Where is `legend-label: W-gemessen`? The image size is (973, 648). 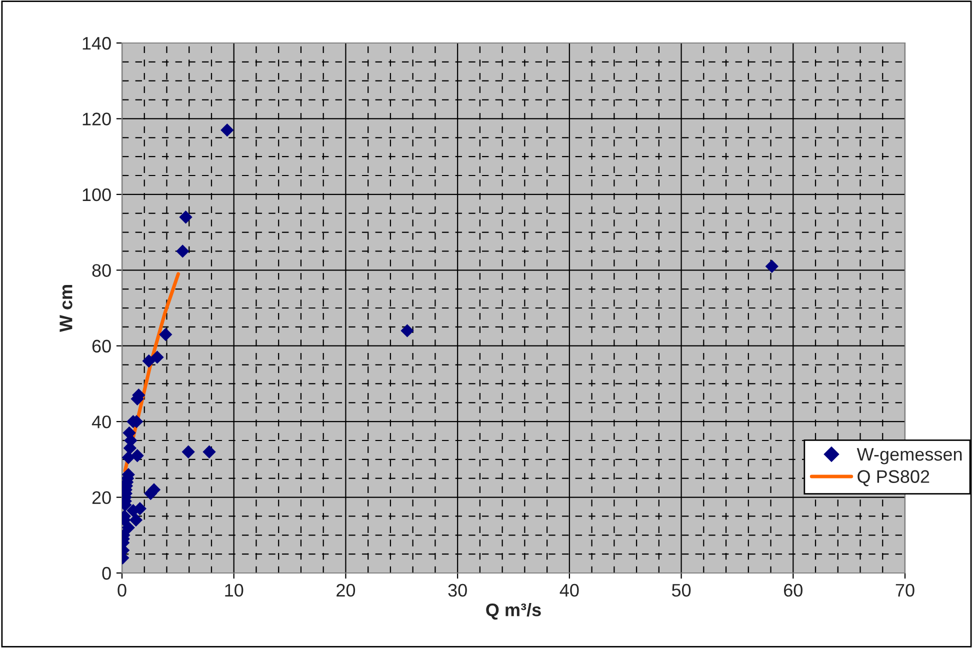
legend-label: W-gemessen is located at coordinates (909, 456).